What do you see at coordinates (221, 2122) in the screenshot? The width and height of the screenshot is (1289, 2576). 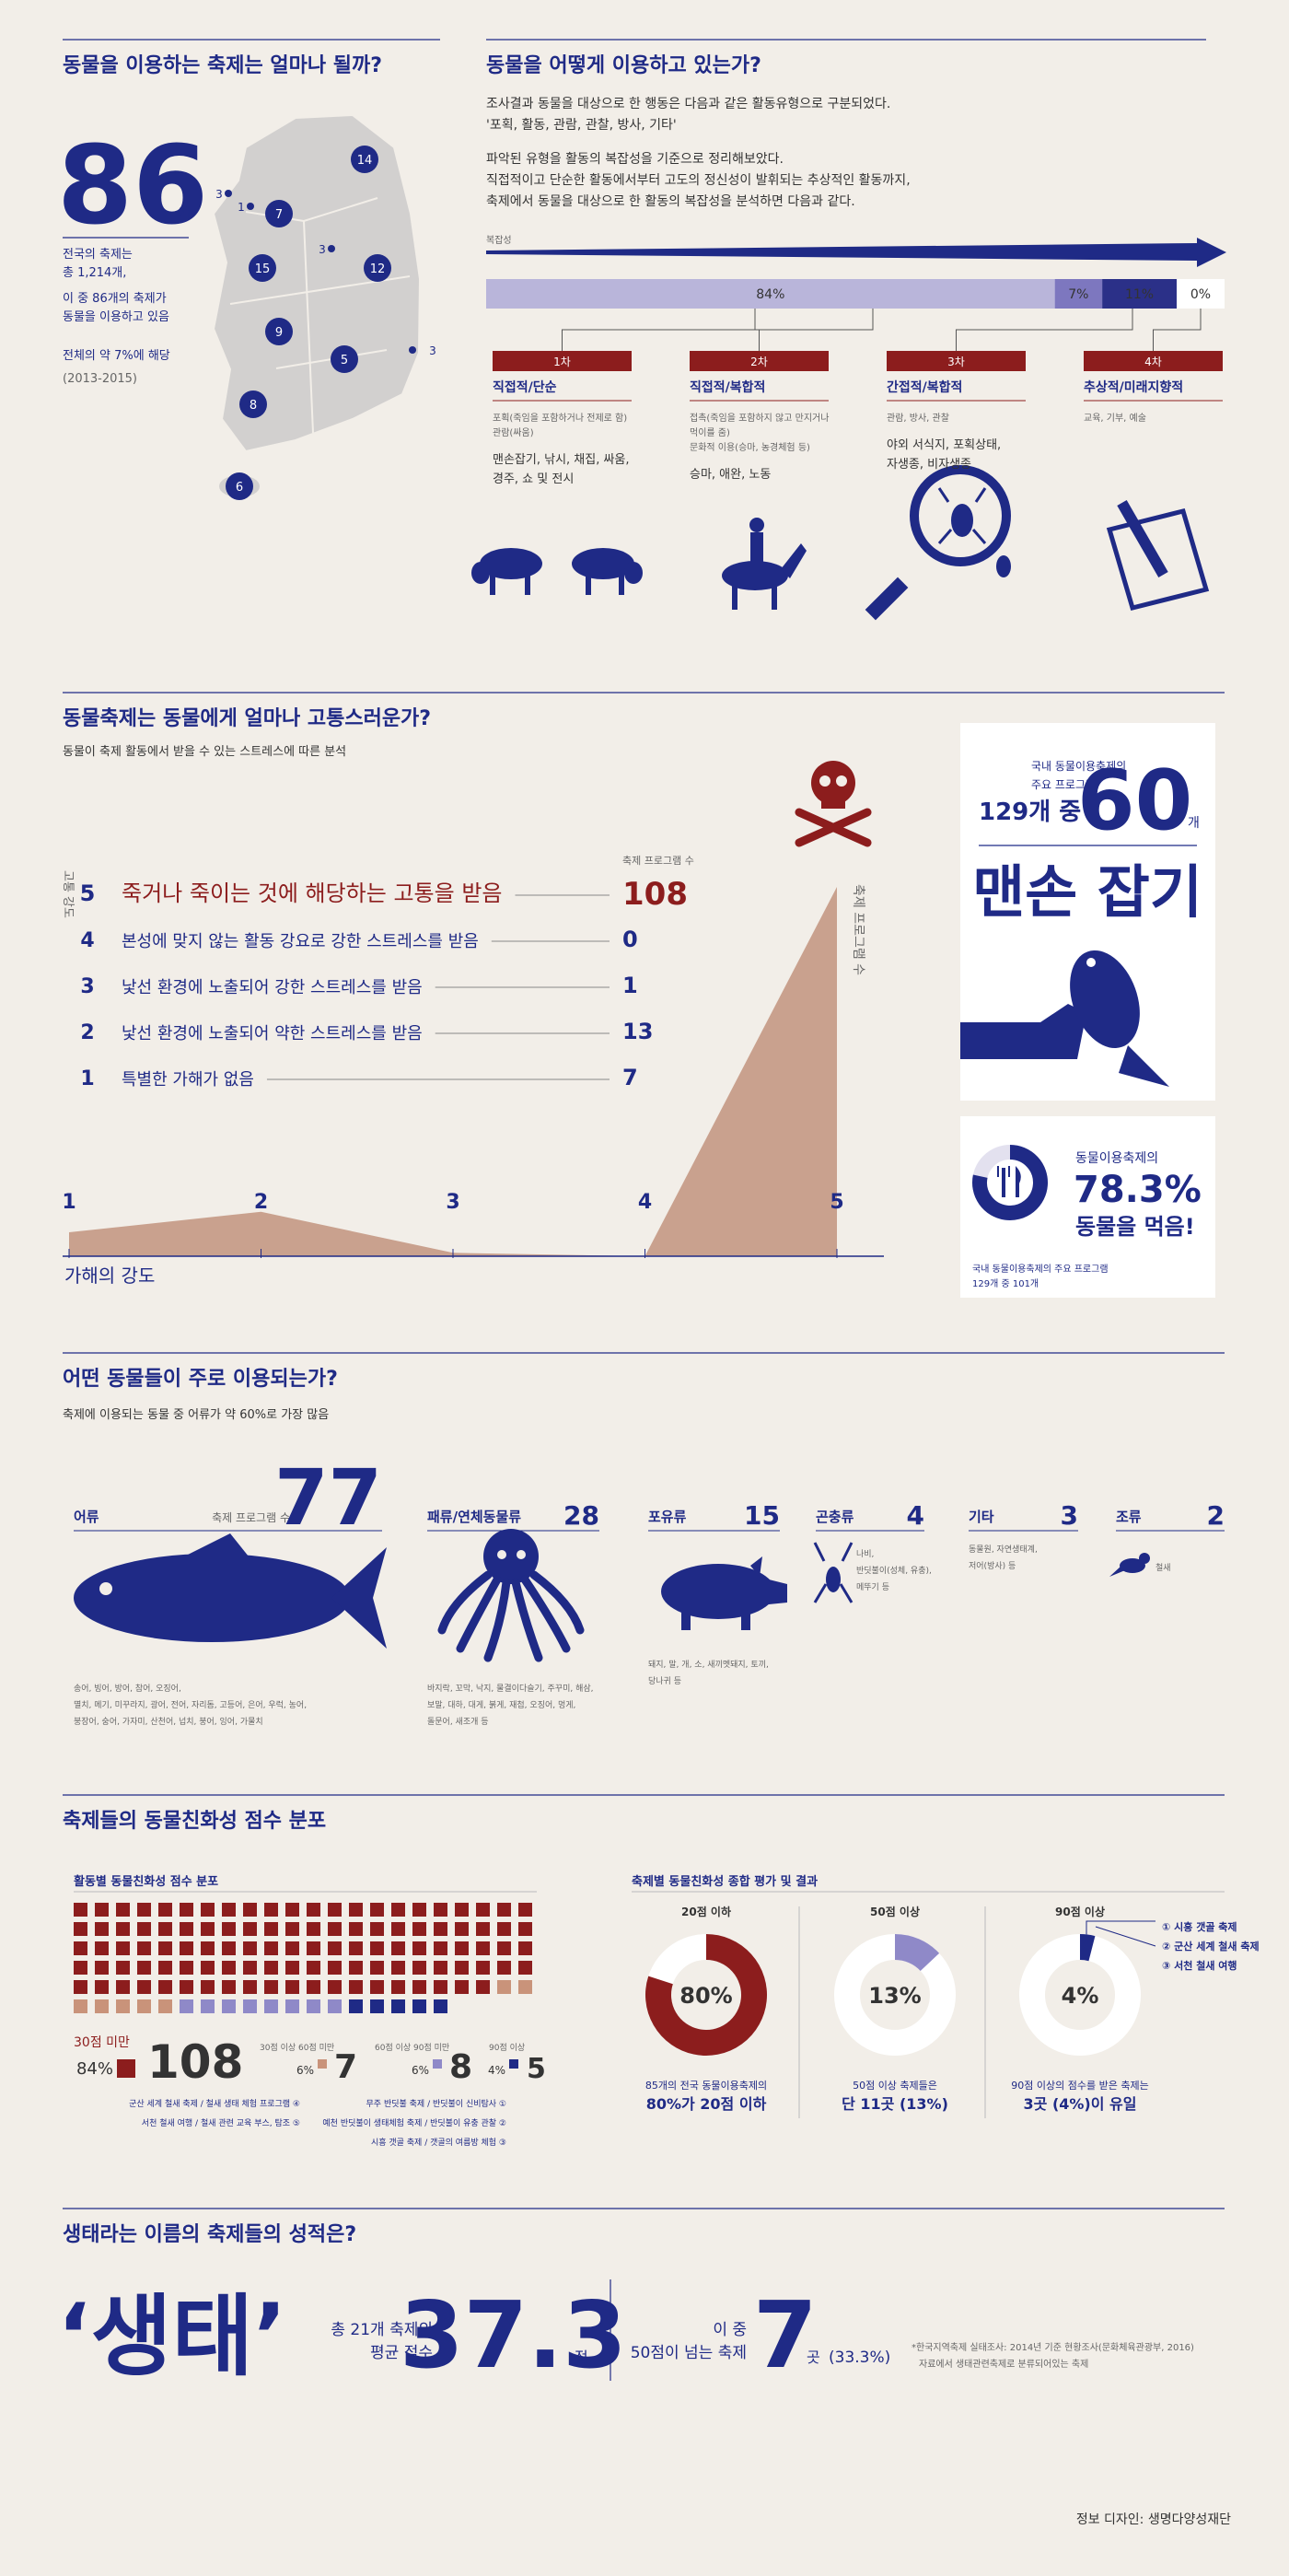 I see `example: 서천 철새 여행 / 철새 관련 교육 부스, 탐조 ⑤` at bounding box center [221, 2122].